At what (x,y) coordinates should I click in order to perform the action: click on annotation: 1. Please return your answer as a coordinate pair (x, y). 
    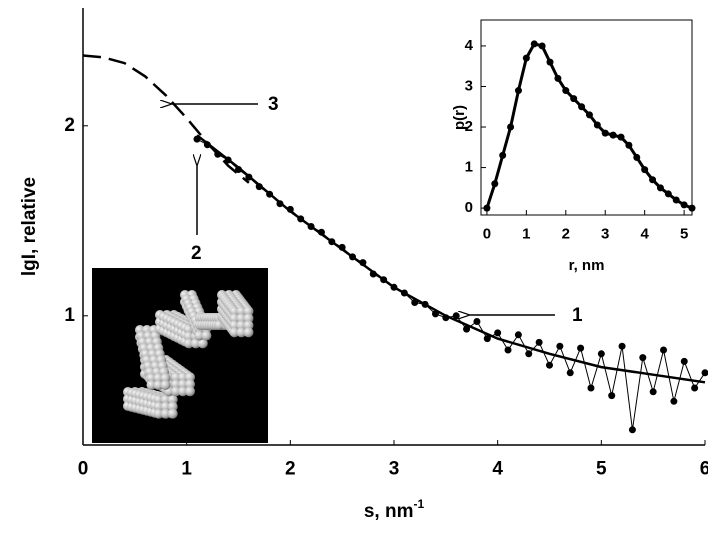
    Looking at the image, I should click on (577, 315).